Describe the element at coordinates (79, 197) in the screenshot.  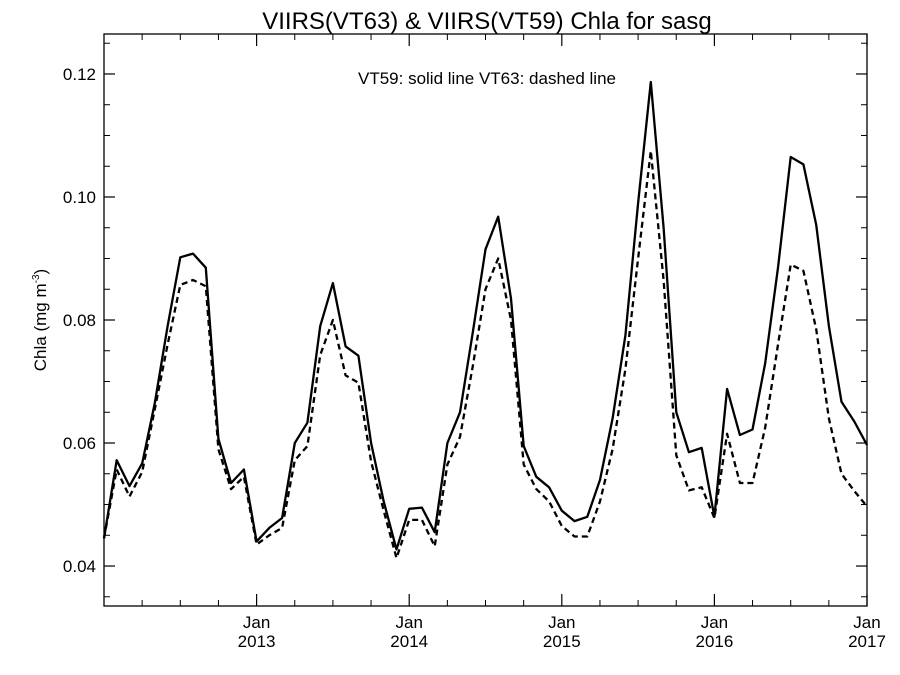
I see `y-tick-label: 0.10` at that location.